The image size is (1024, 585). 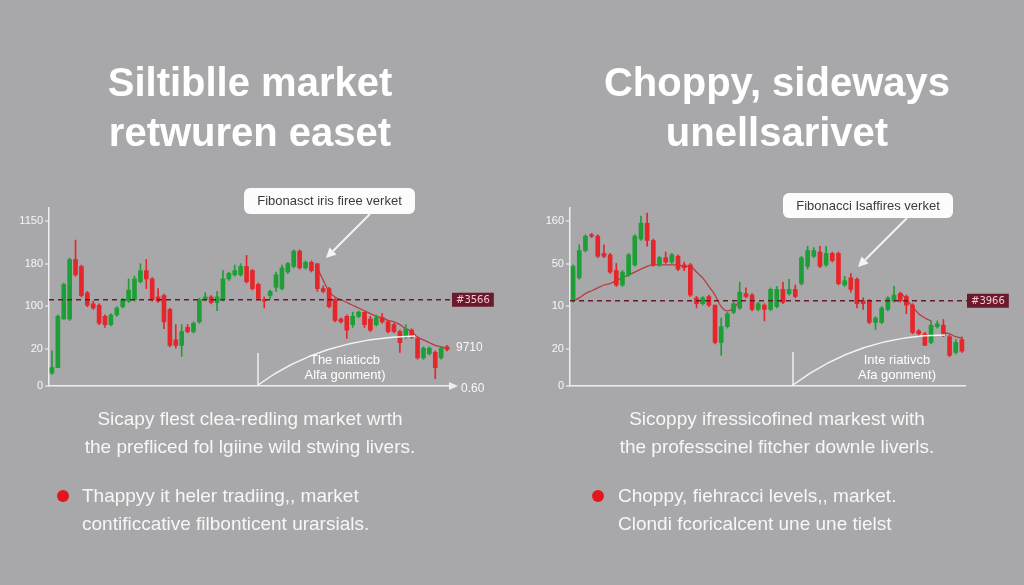 I want to click on text: Fibonasct iris firee verket, so click(x=329, y=201).